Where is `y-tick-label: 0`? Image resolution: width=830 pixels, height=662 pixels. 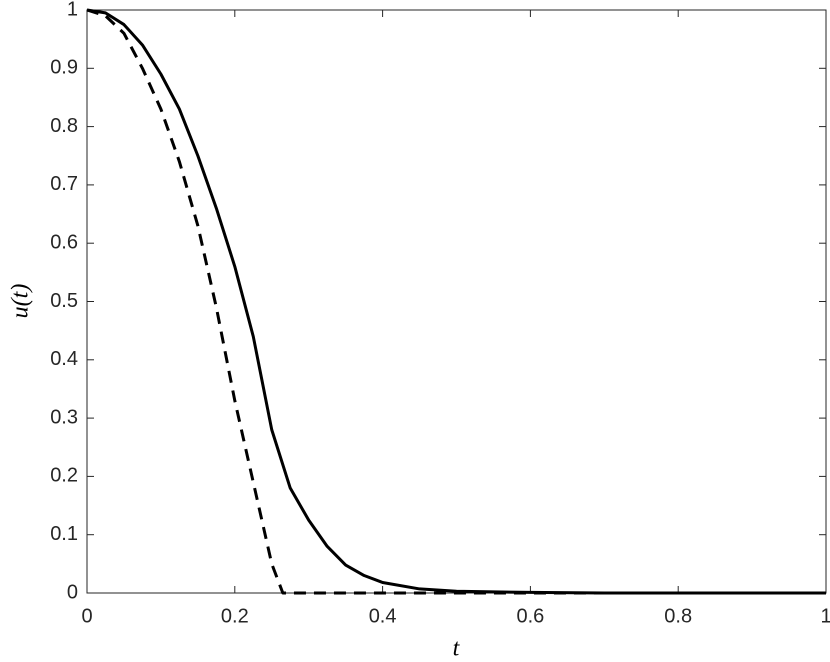 y-tick-label: 0 is located at coordinates (72, 592).